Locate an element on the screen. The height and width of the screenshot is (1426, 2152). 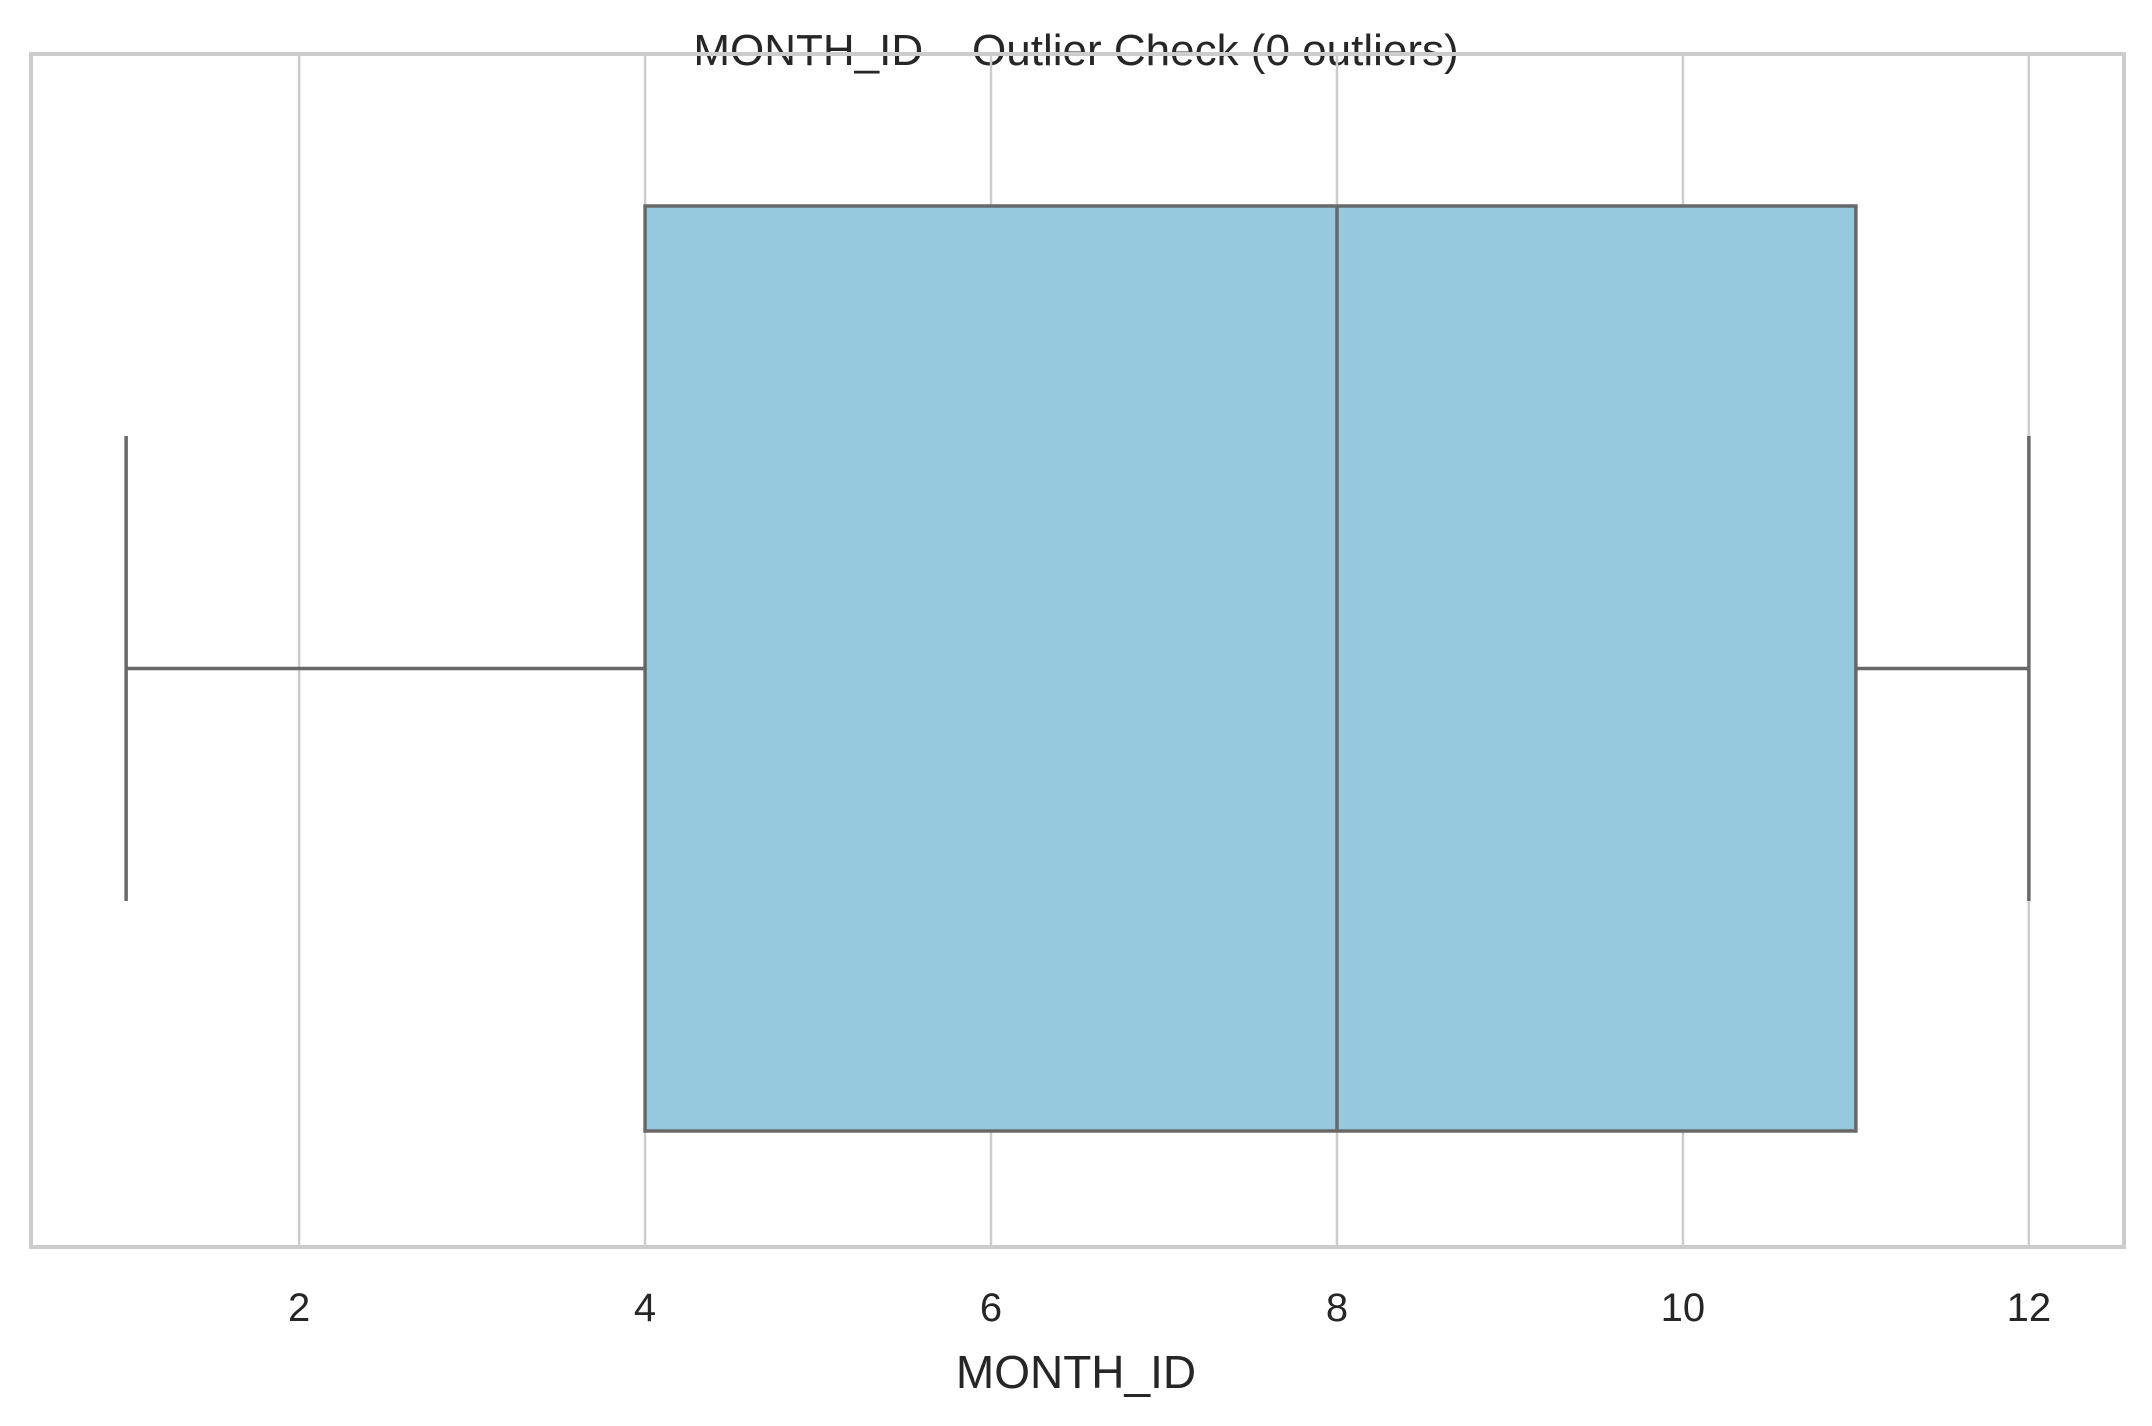
x-tick-label-8: 8 is located at coordinates (1337, 1308).